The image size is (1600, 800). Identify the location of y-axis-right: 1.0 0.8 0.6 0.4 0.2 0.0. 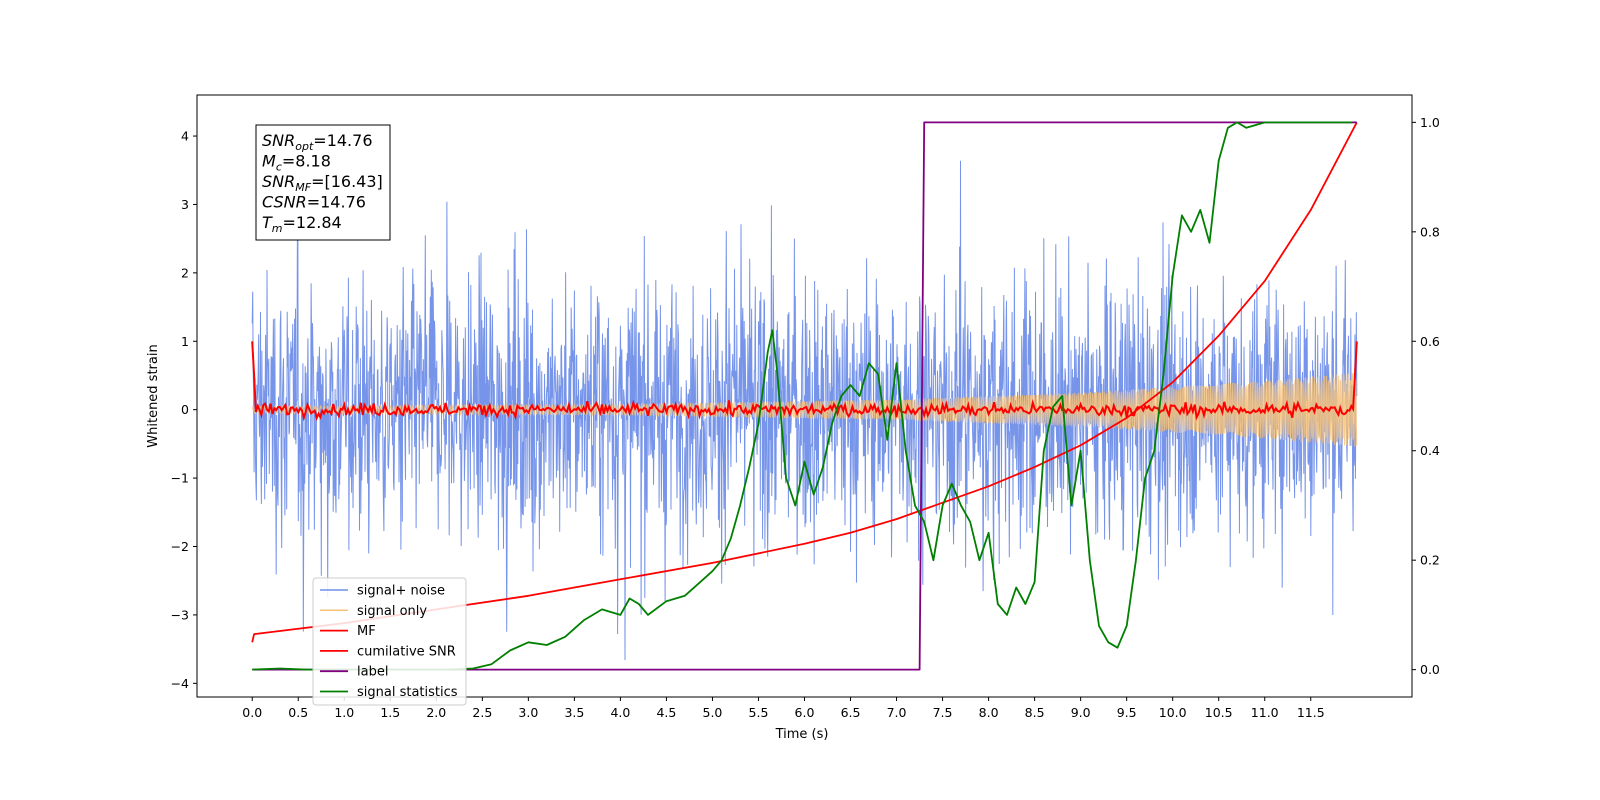
(1426, 396).